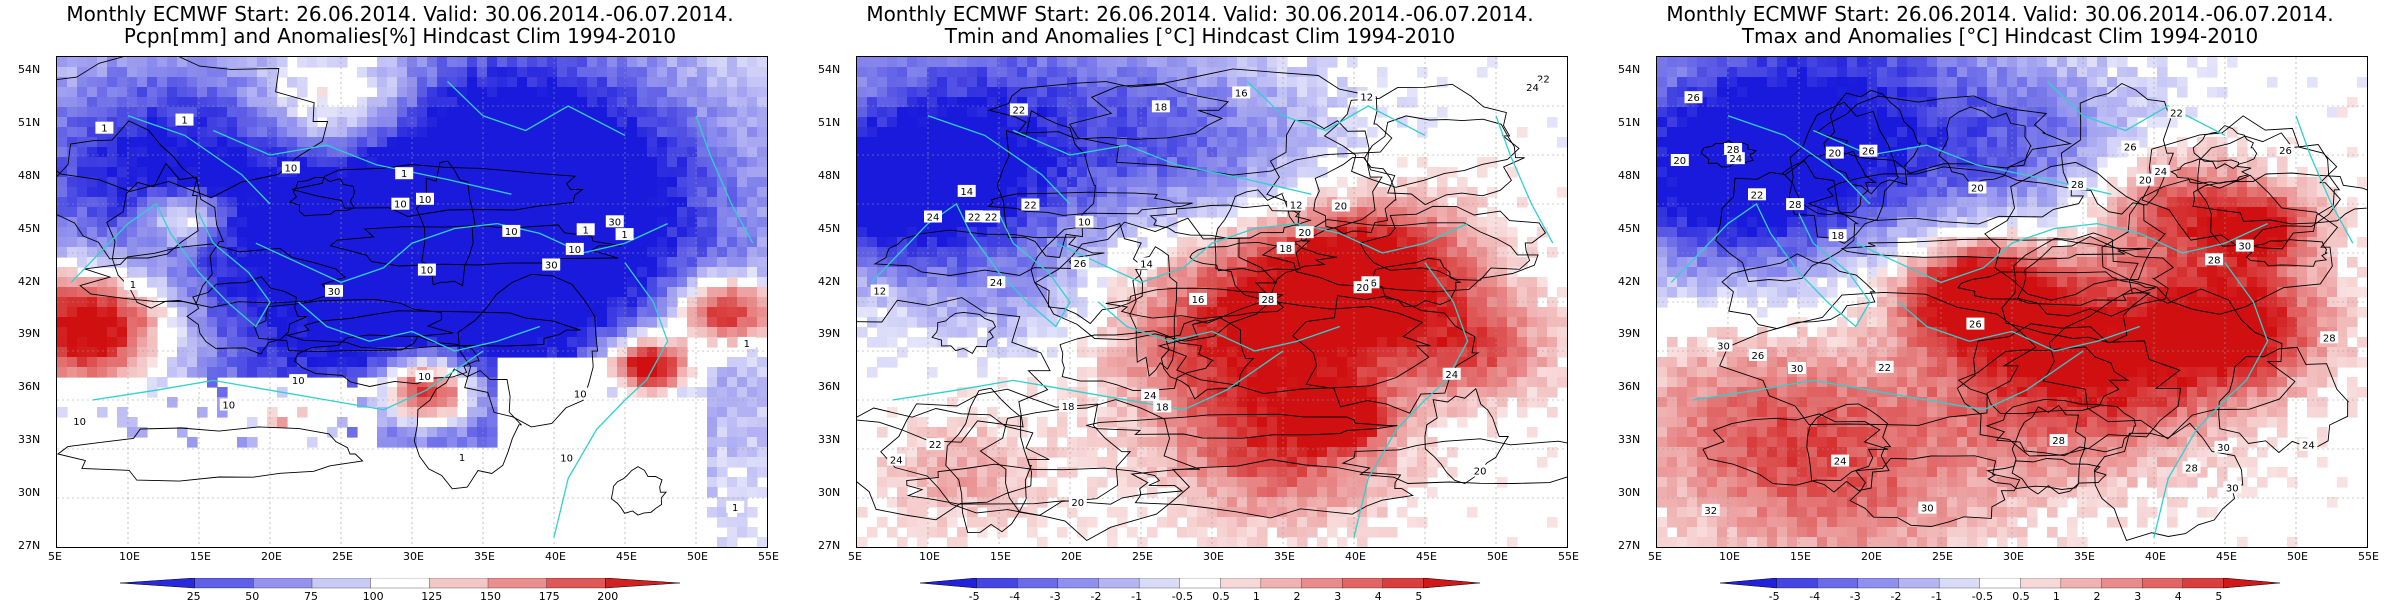 The height and width of the screenshot is (603, 2400). Describe the element at coordinates (29, 492) in the screenshot. I see `lat-tick-label: 30N` at that location.